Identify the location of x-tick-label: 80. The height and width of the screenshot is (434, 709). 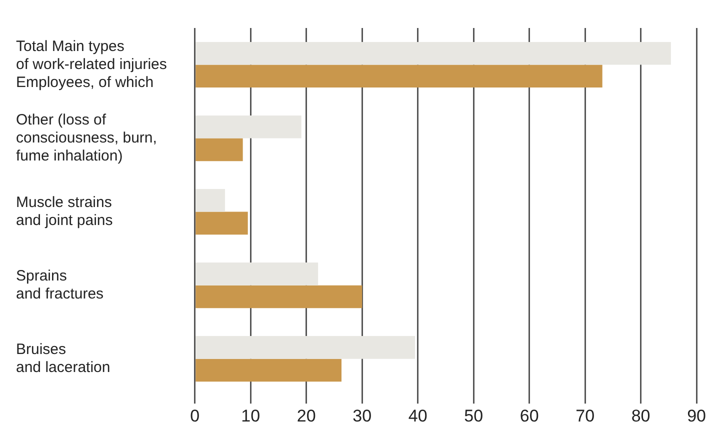
(640, 416).